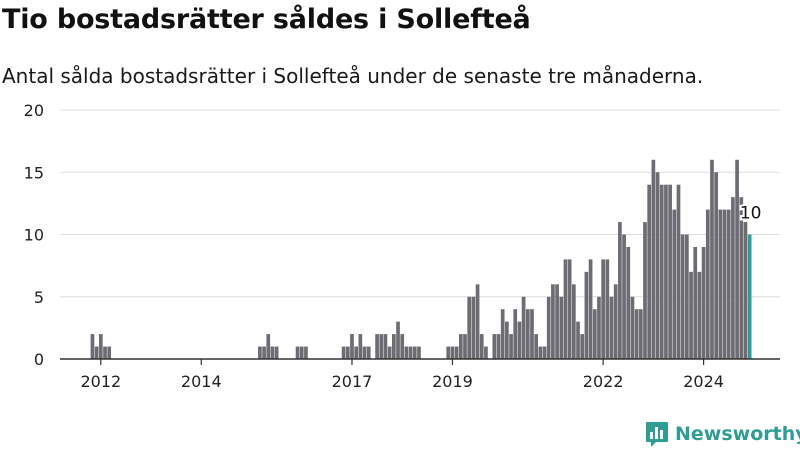 The width and height of the screenshot is (800, 450). What do you see at coordinates (100, 381) in the screenshot?
I see `x-tick-label: 2012` at bounding box center [100, 381].